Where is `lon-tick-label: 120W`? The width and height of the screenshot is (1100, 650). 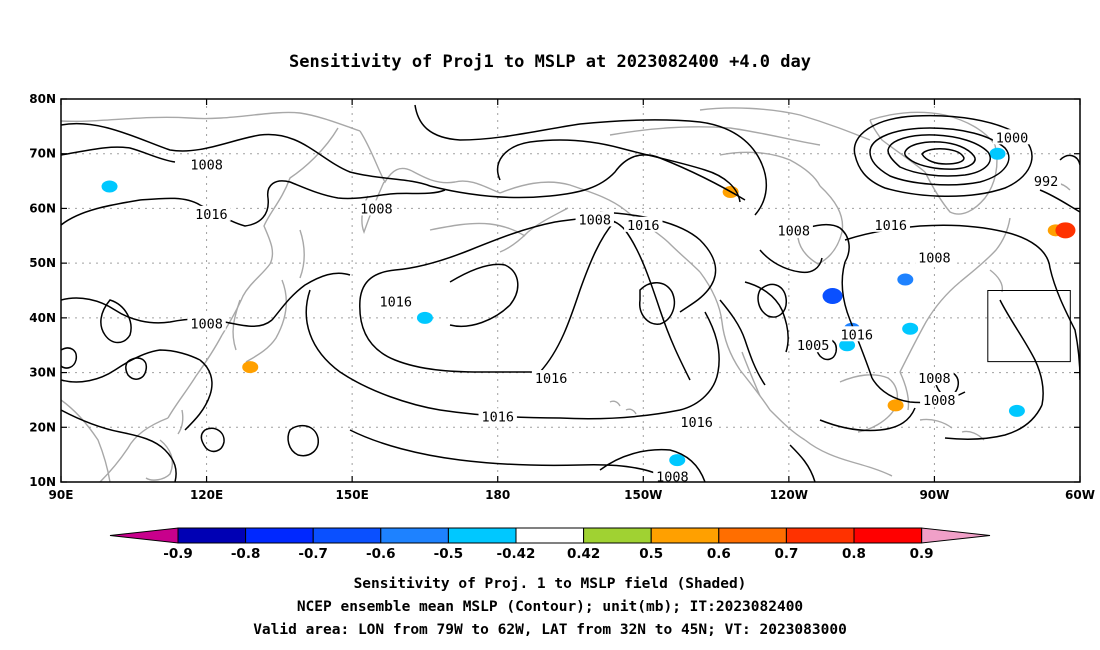
lon-tick-label: 120W is located at coordinates (789, 495).